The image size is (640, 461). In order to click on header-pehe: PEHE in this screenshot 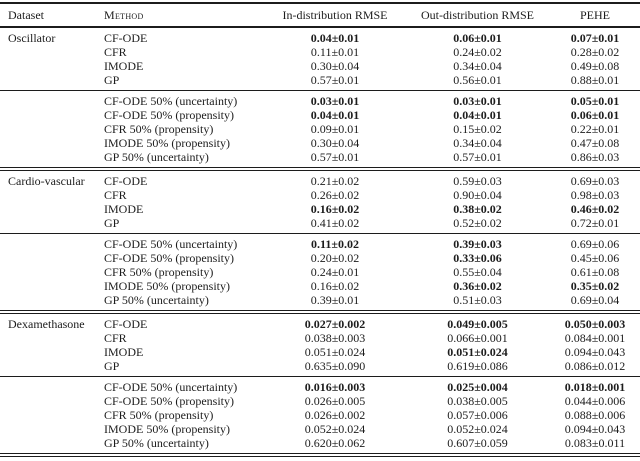, I will do `click(595, 15)`.